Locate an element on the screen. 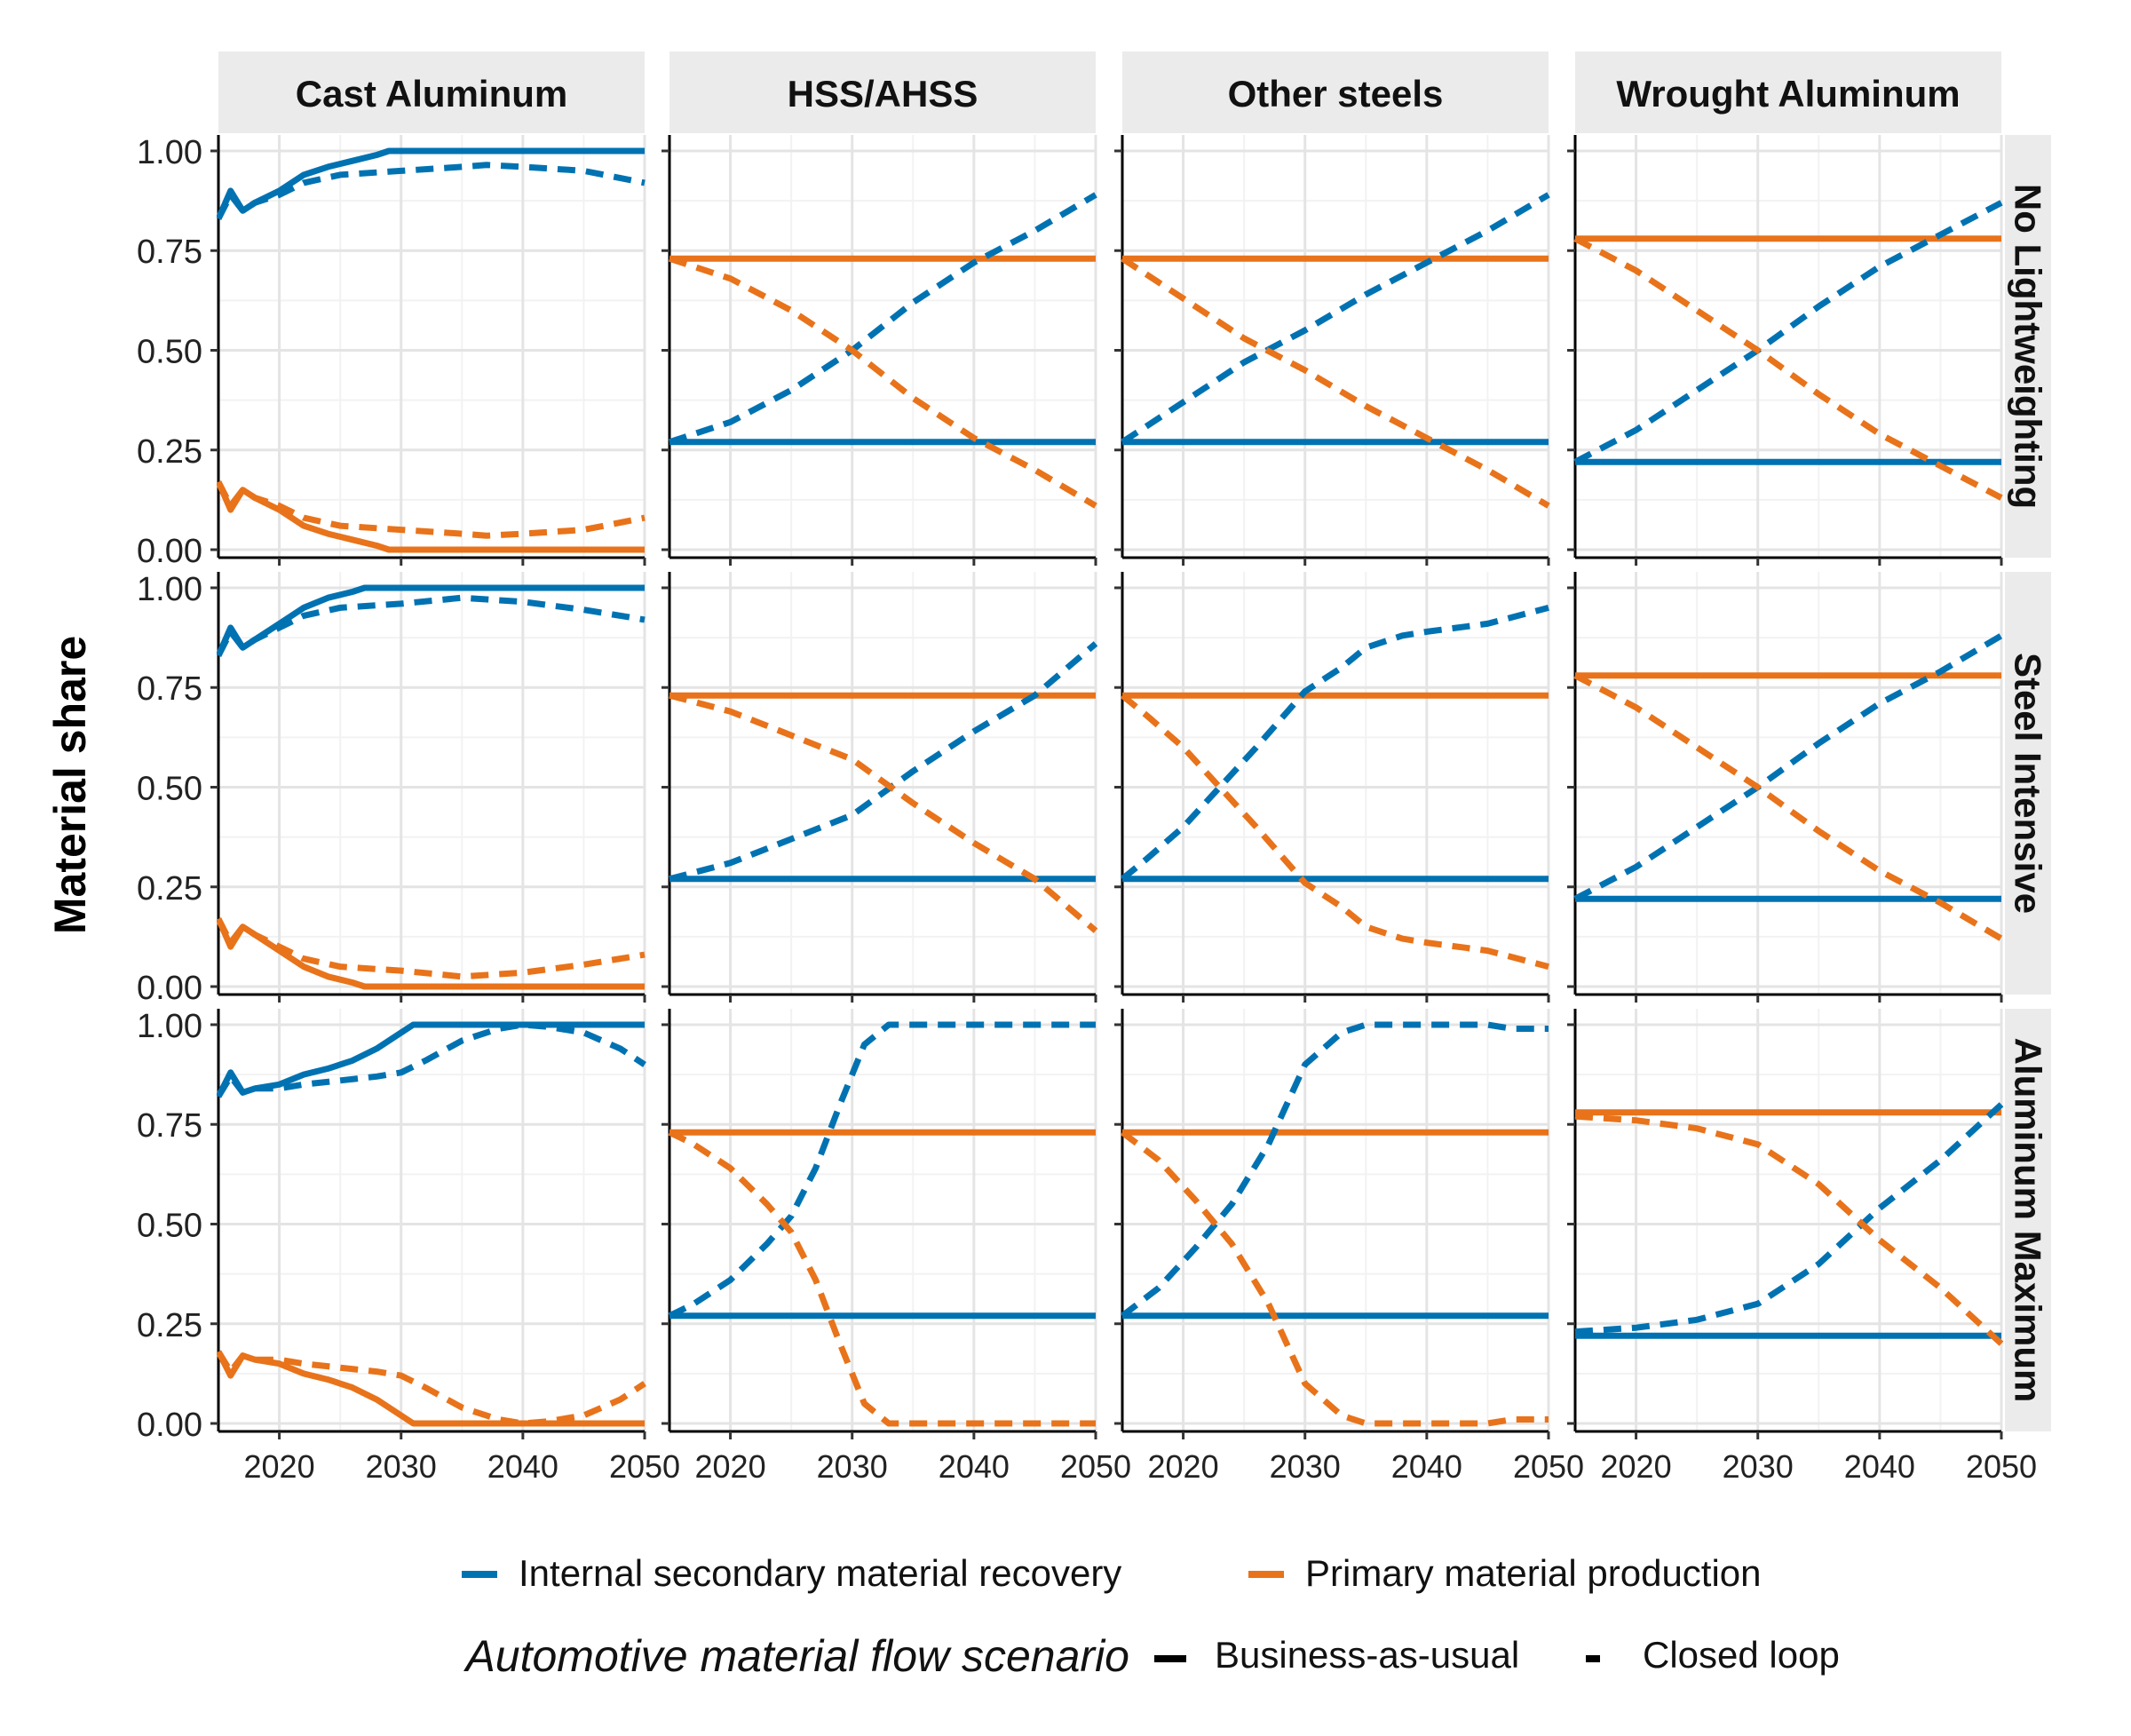 Image resolution: width=2131 pixels, height=1736 pixels. facet-row-label: No Lightweighting is located at coordinates (2028, 346).